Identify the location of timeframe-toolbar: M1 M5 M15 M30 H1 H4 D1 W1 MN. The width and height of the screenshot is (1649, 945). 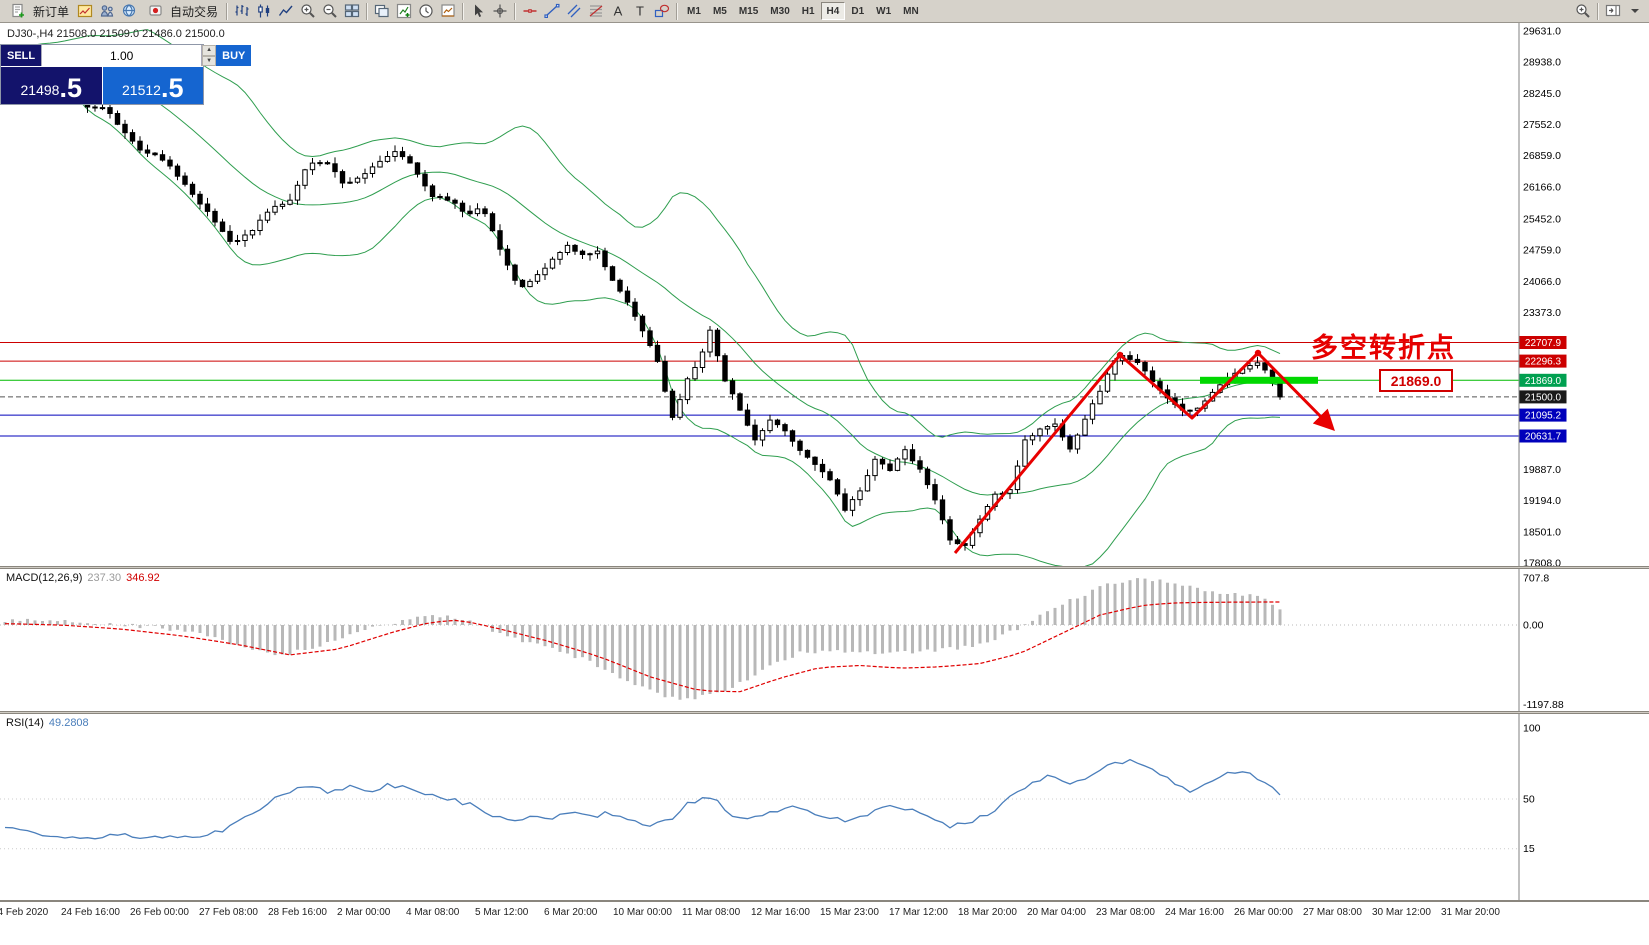
(803, 11).